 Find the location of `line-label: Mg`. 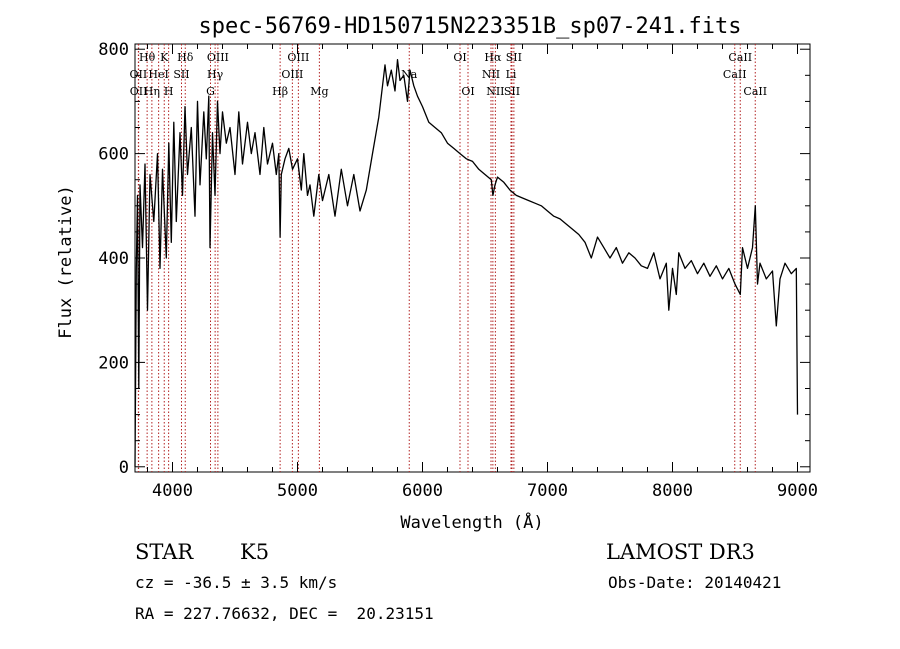

line-label: Mg is located at coordinates (319, 91).